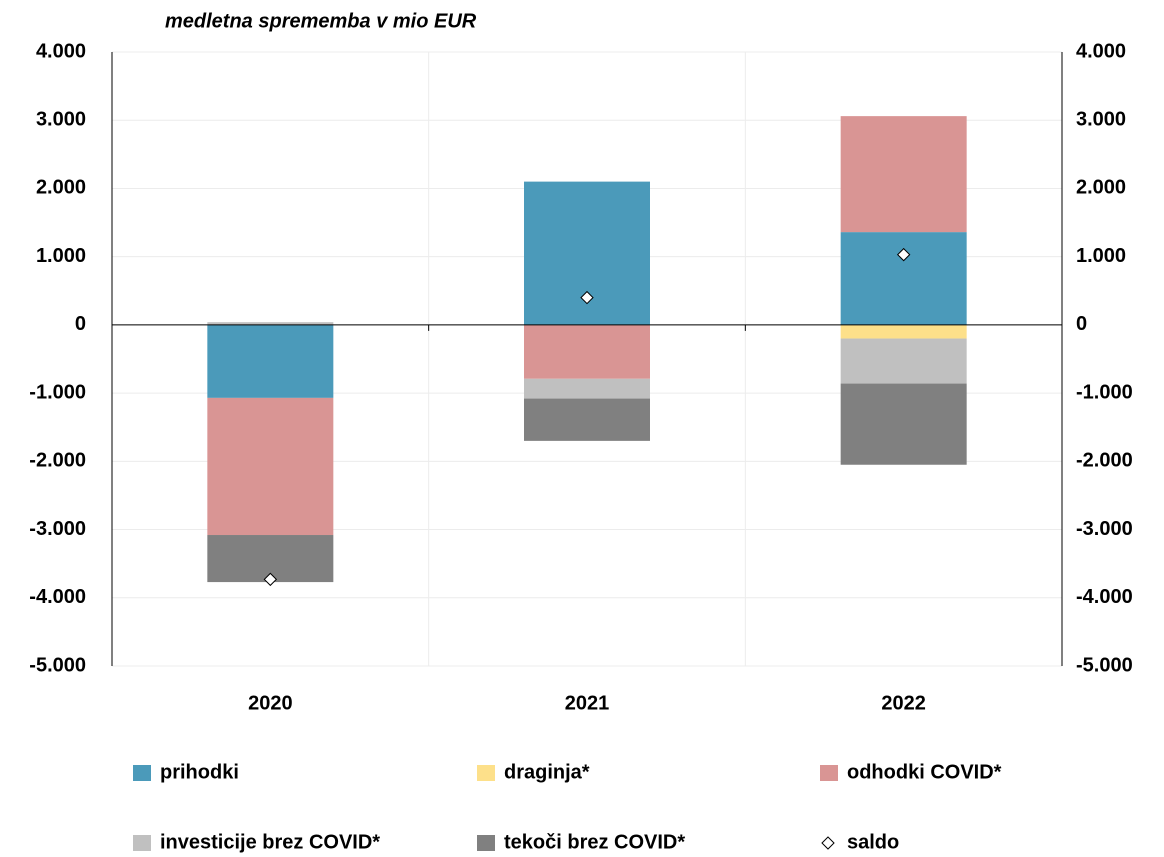 This screenshot has height=857, width=1164. Describe the element at coordinates (1101, 256) in the screenshot. I see `y2-tick-label: 1.000` at that location.